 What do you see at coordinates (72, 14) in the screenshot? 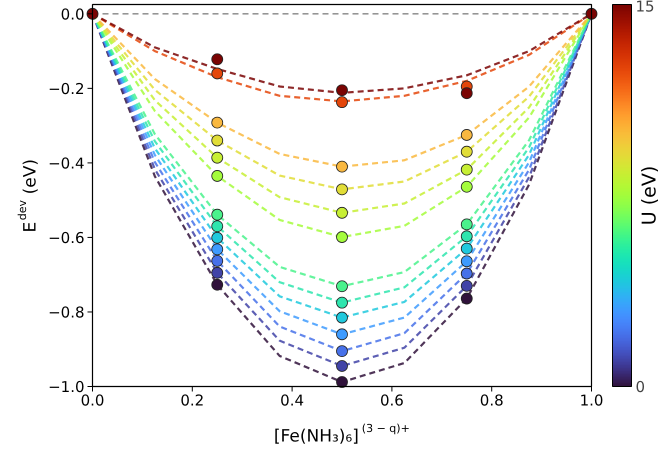
I see `y-tick-label: 0.0` at bounding box center [72, 14].